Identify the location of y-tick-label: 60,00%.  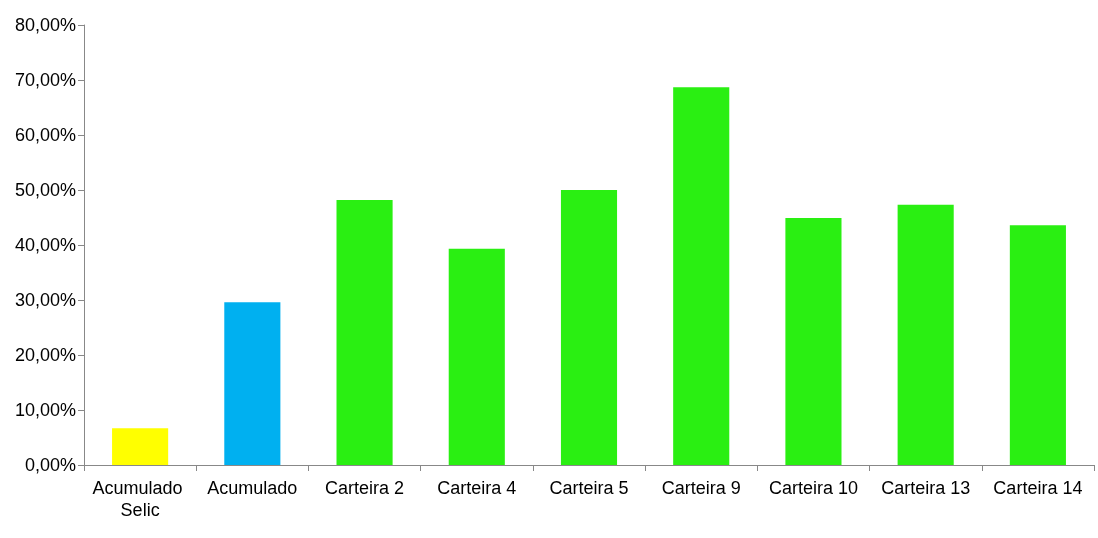
(45, 135).